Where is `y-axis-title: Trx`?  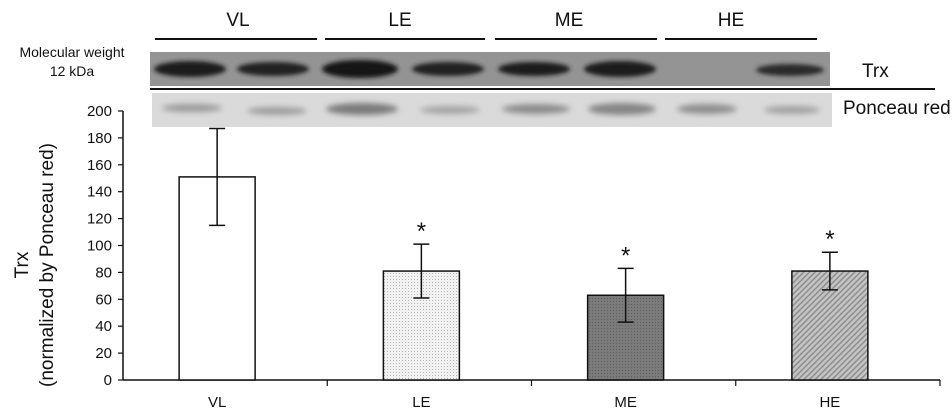 y-axis-title: Trx is located at coordinates (22, 264).